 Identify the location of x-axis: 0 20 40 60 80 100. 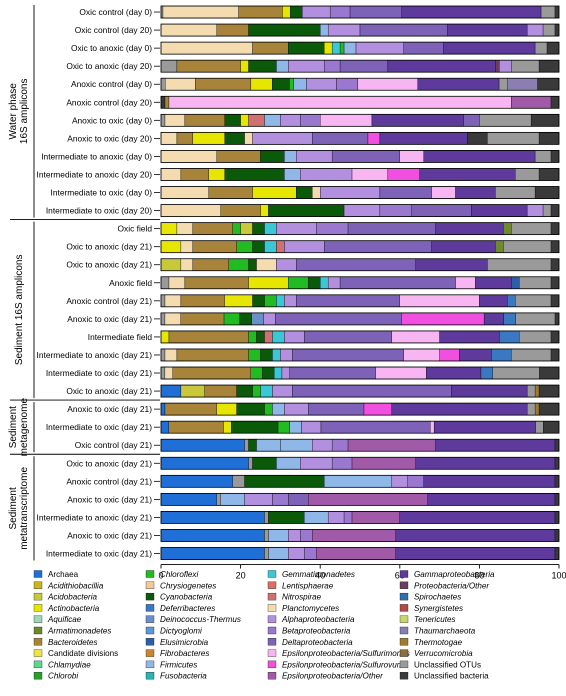
(362, 572).